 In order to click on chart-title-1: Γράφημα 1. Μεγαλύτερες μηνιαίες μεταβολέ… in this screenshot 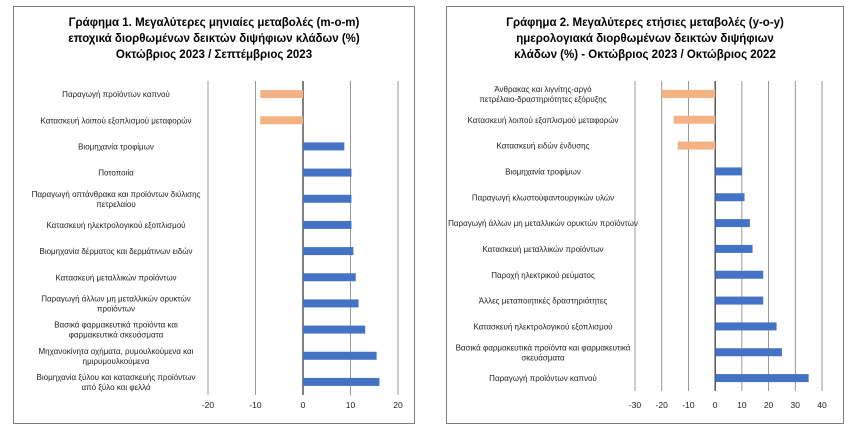, I will do `click(214, 39)`.